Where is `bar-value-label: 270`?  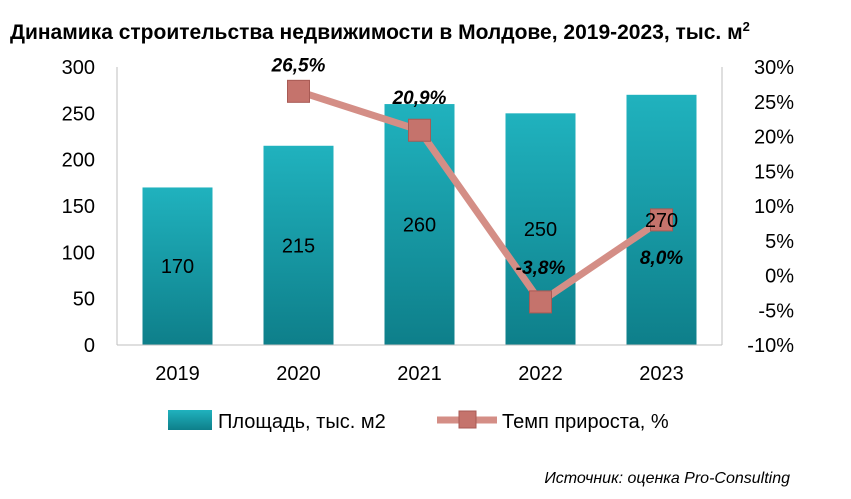 bar-value-label: 270 is located at coordinates (661, 221).